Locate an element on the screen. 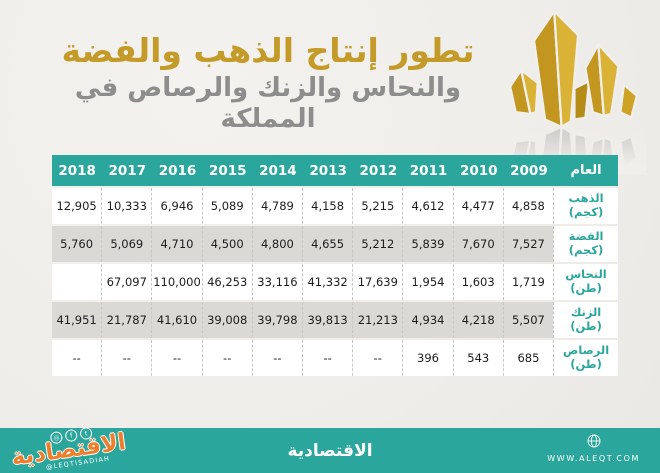 The height and width of the screenshot is (473, 660). metal-name: الرصاص is located at coordinates (586, 350).